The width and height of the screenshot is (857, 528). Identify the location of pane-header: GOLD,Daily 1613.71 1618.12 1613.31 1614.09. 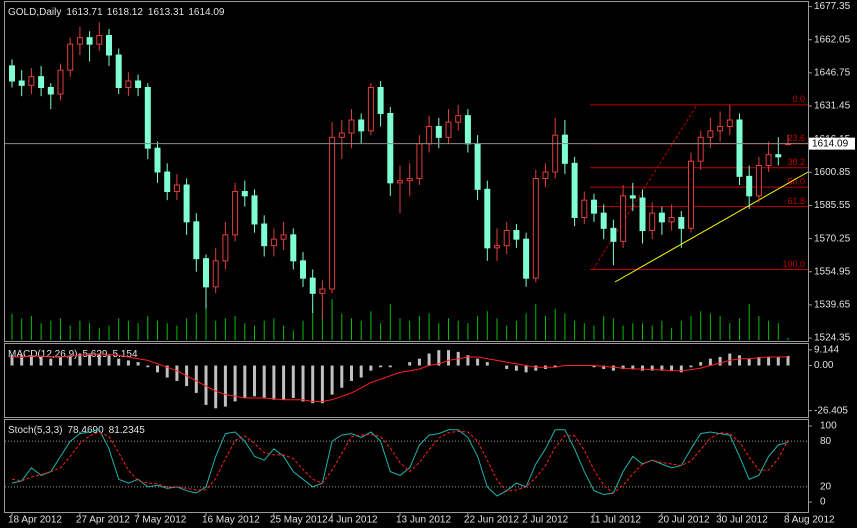
(116, 12).